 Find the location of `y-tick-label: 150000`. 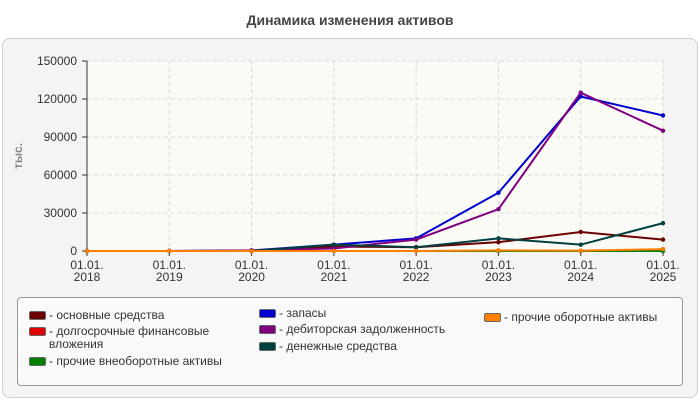

y-tick-label: 150000 is located at coordinates (57, 61).